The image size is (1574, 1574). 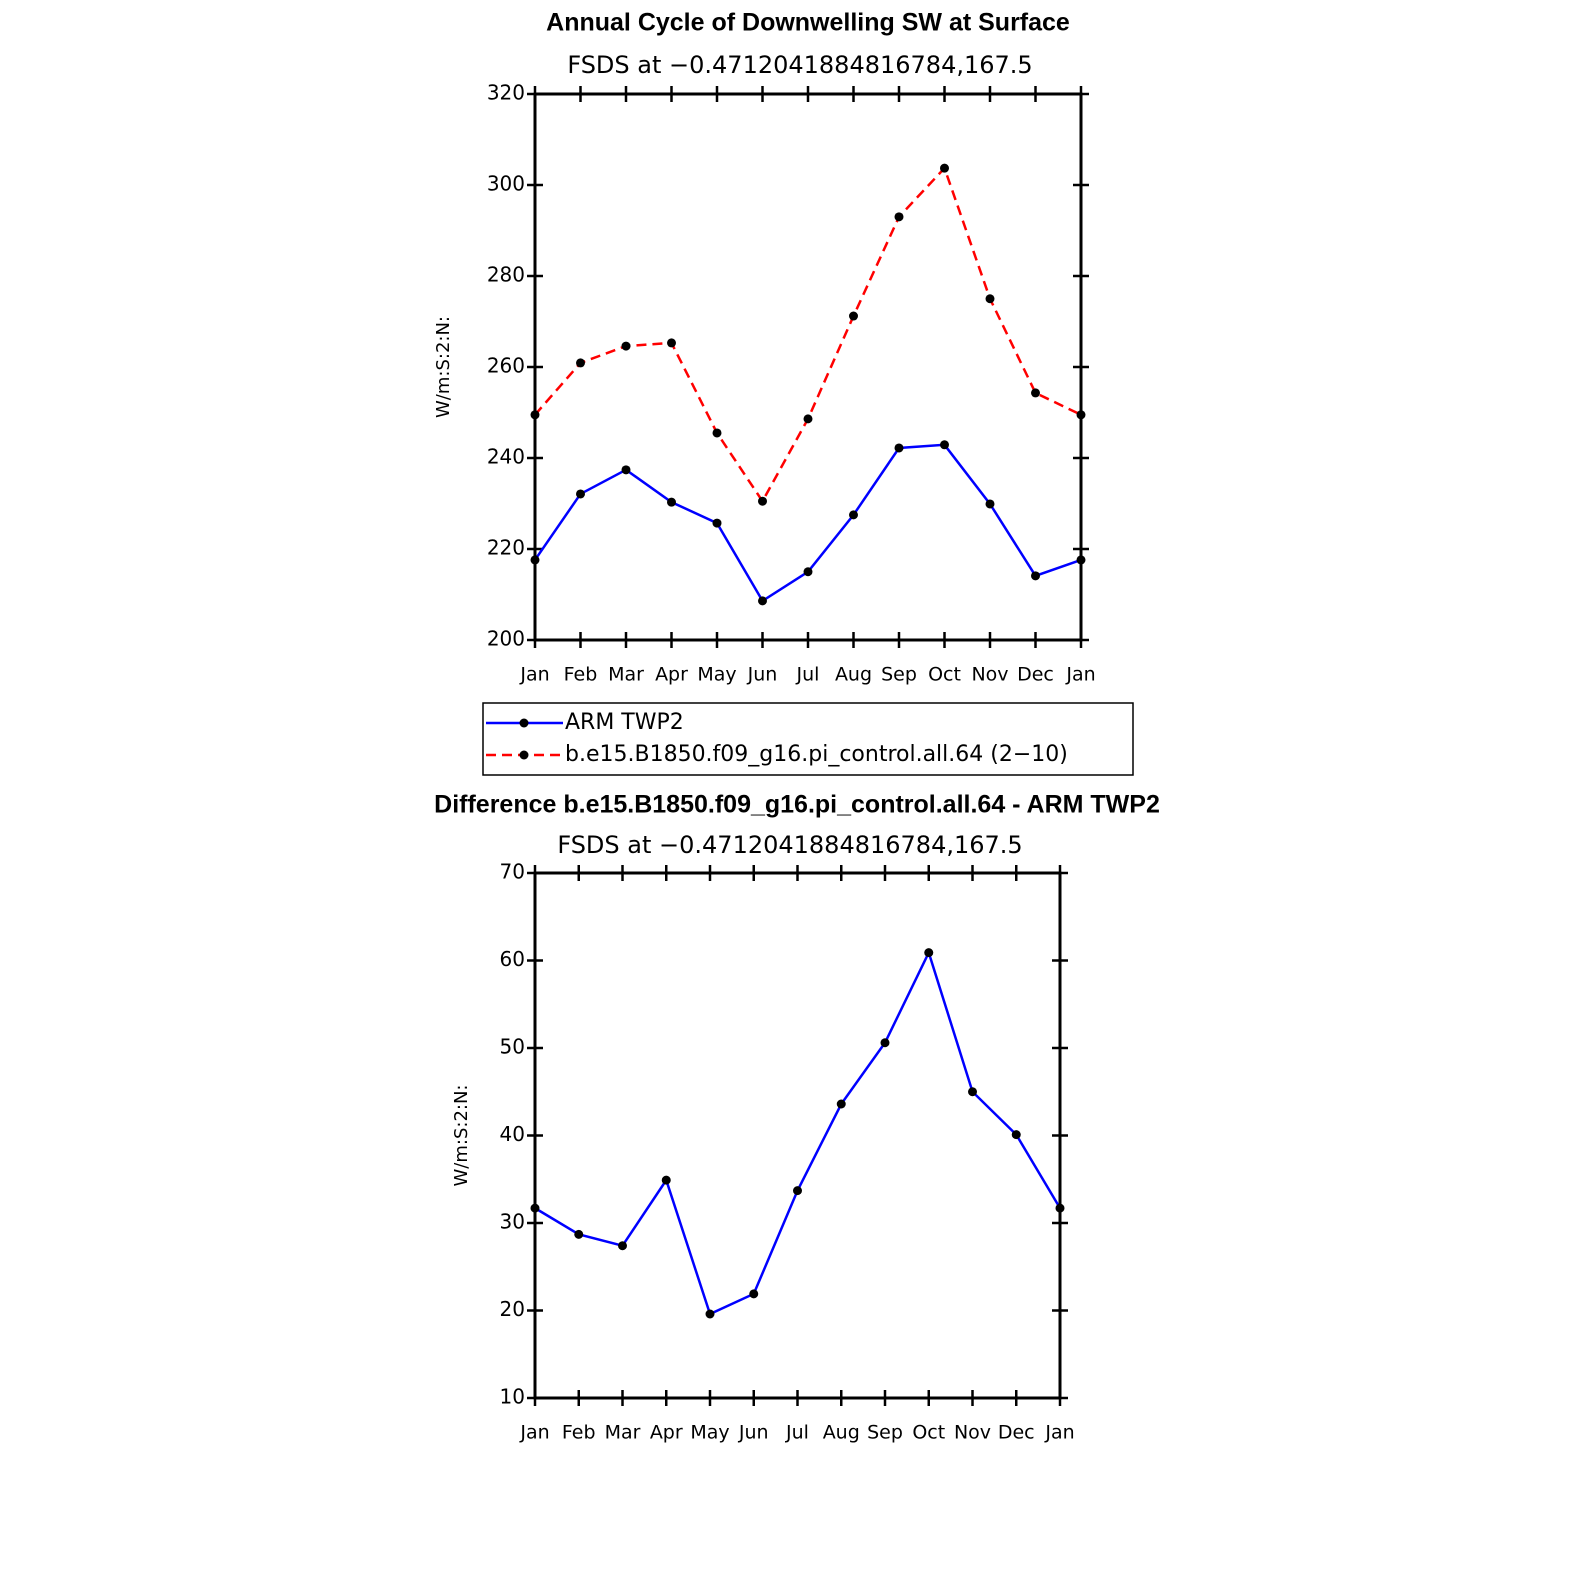 What do you see at coordinates (512, 872) in the screenshot?
I see `y-tick-label: 70` at bounding box center [512, 872].